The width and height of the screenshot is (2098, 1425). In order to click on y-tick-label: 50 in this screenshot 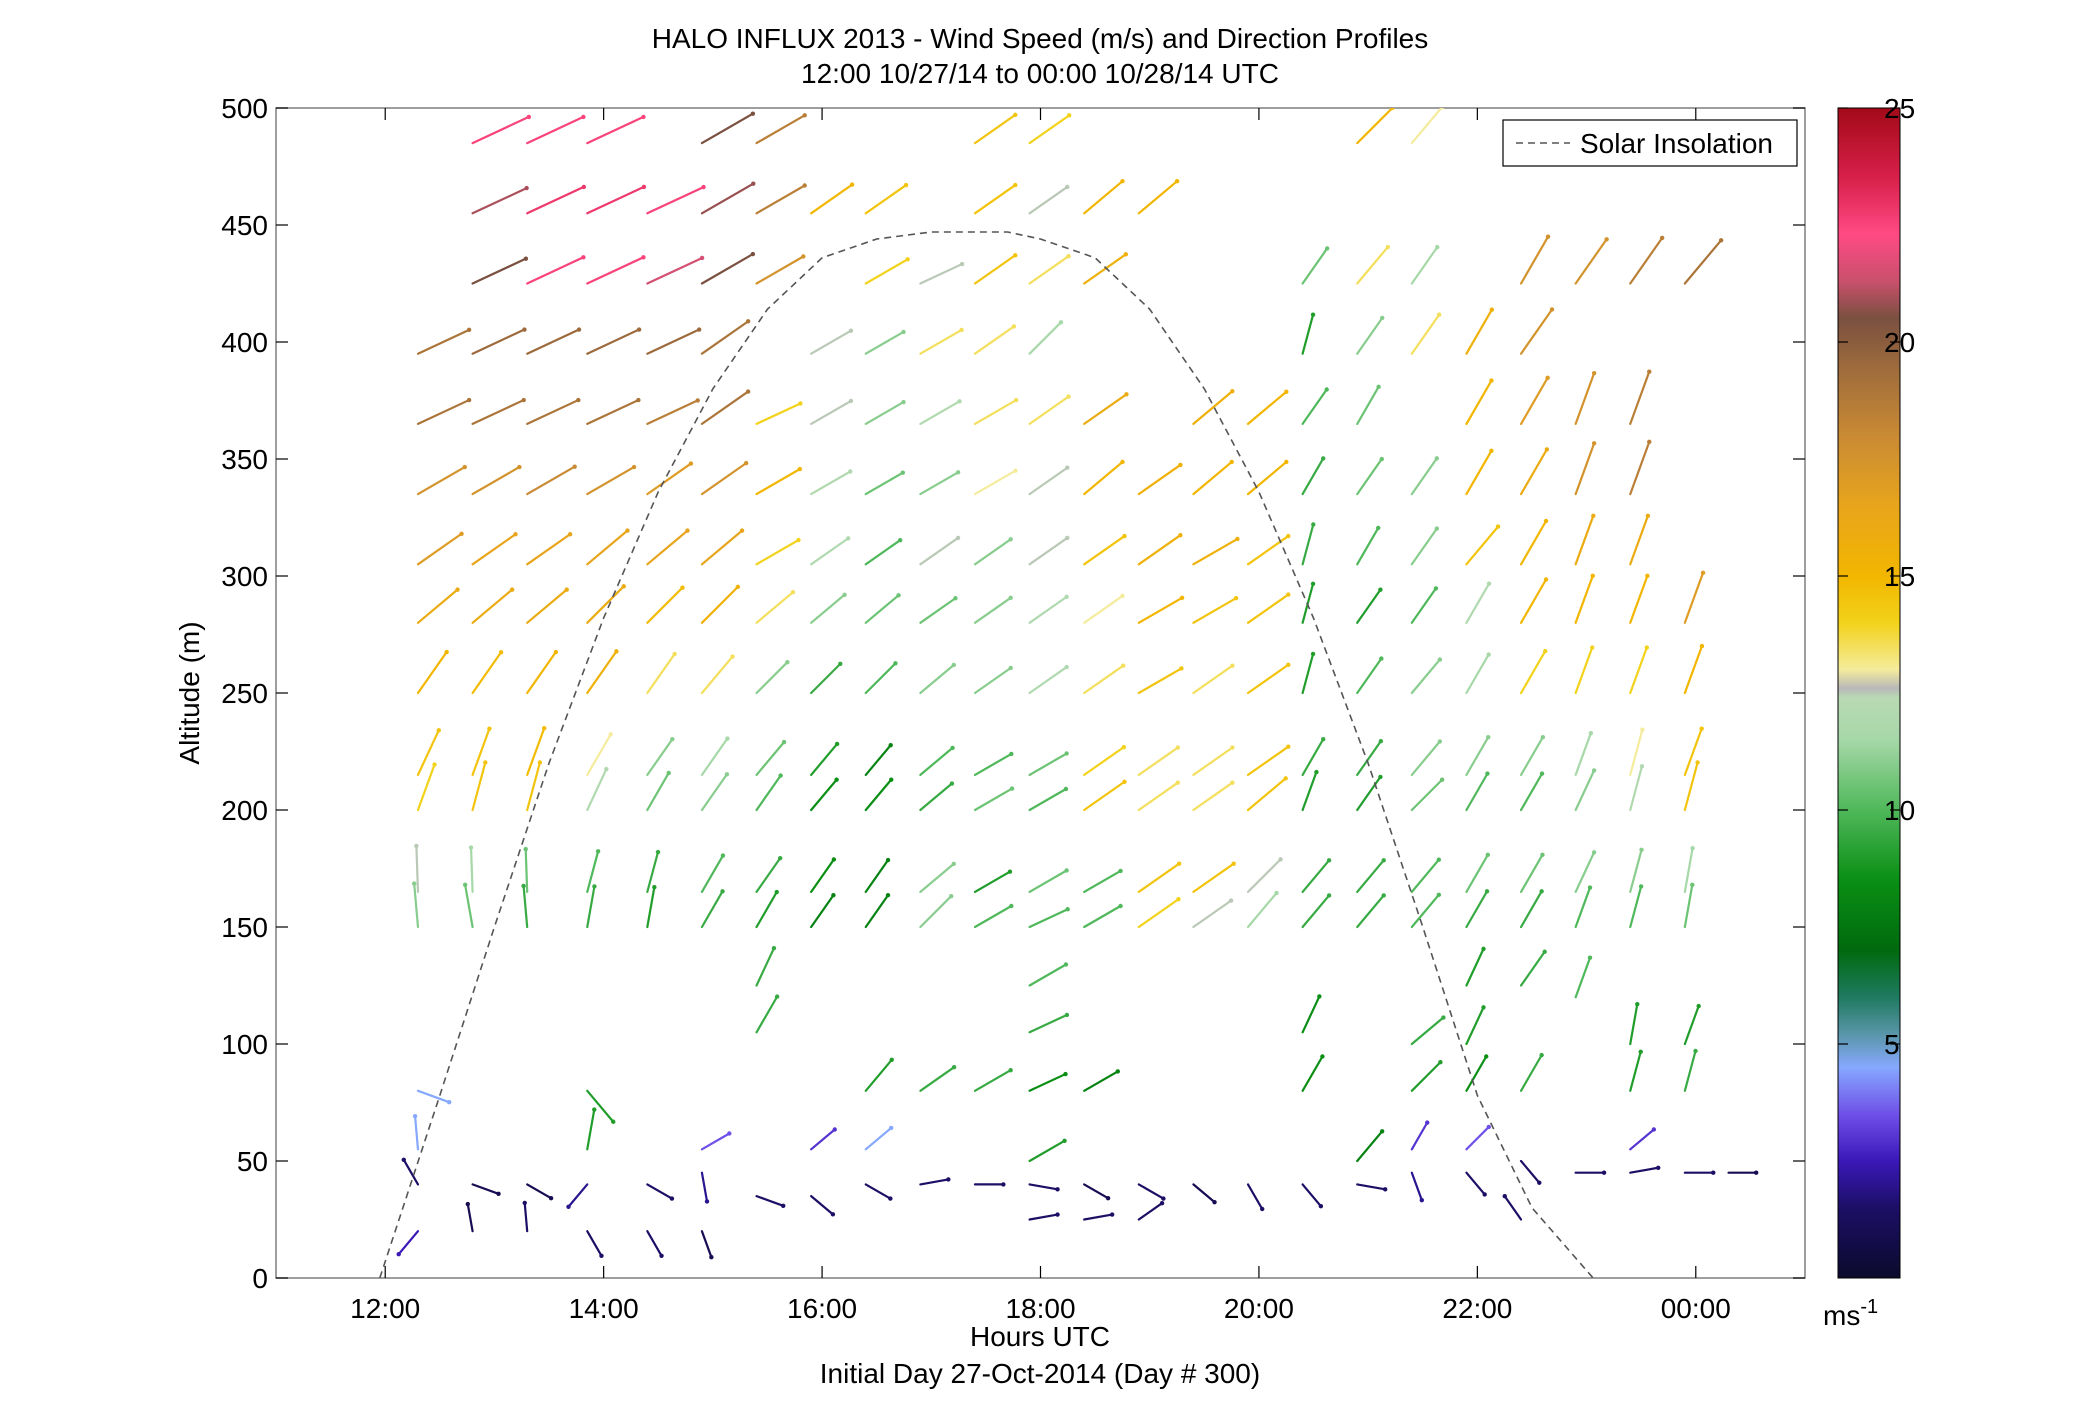, I will do `click(252, 1161)`.